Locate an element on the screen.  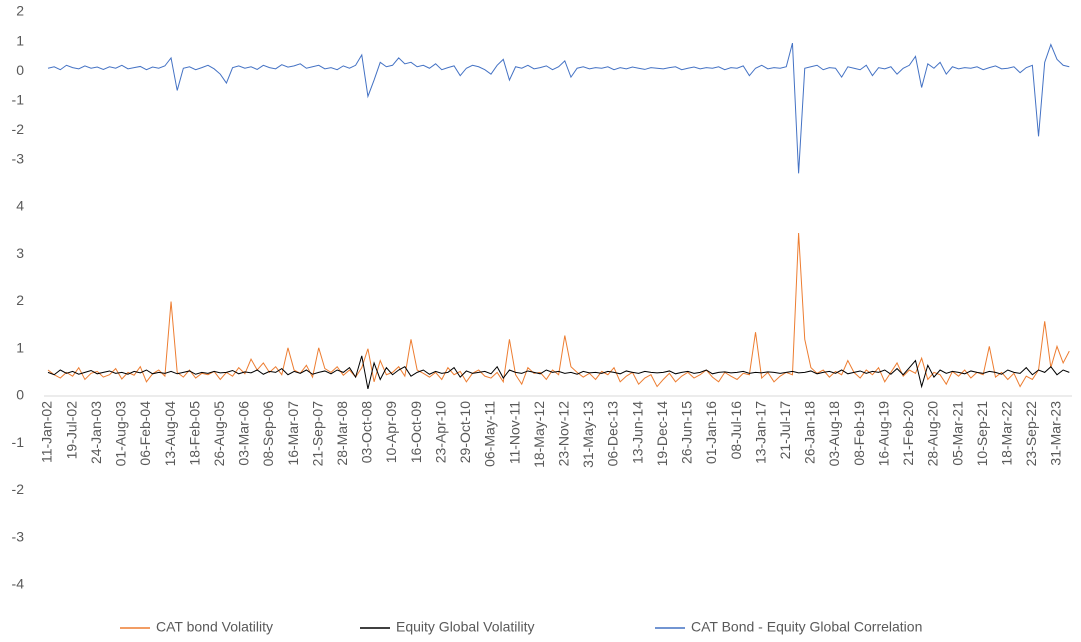
legend-label: CAT bond Volatility is located at coordinates (214, 627).